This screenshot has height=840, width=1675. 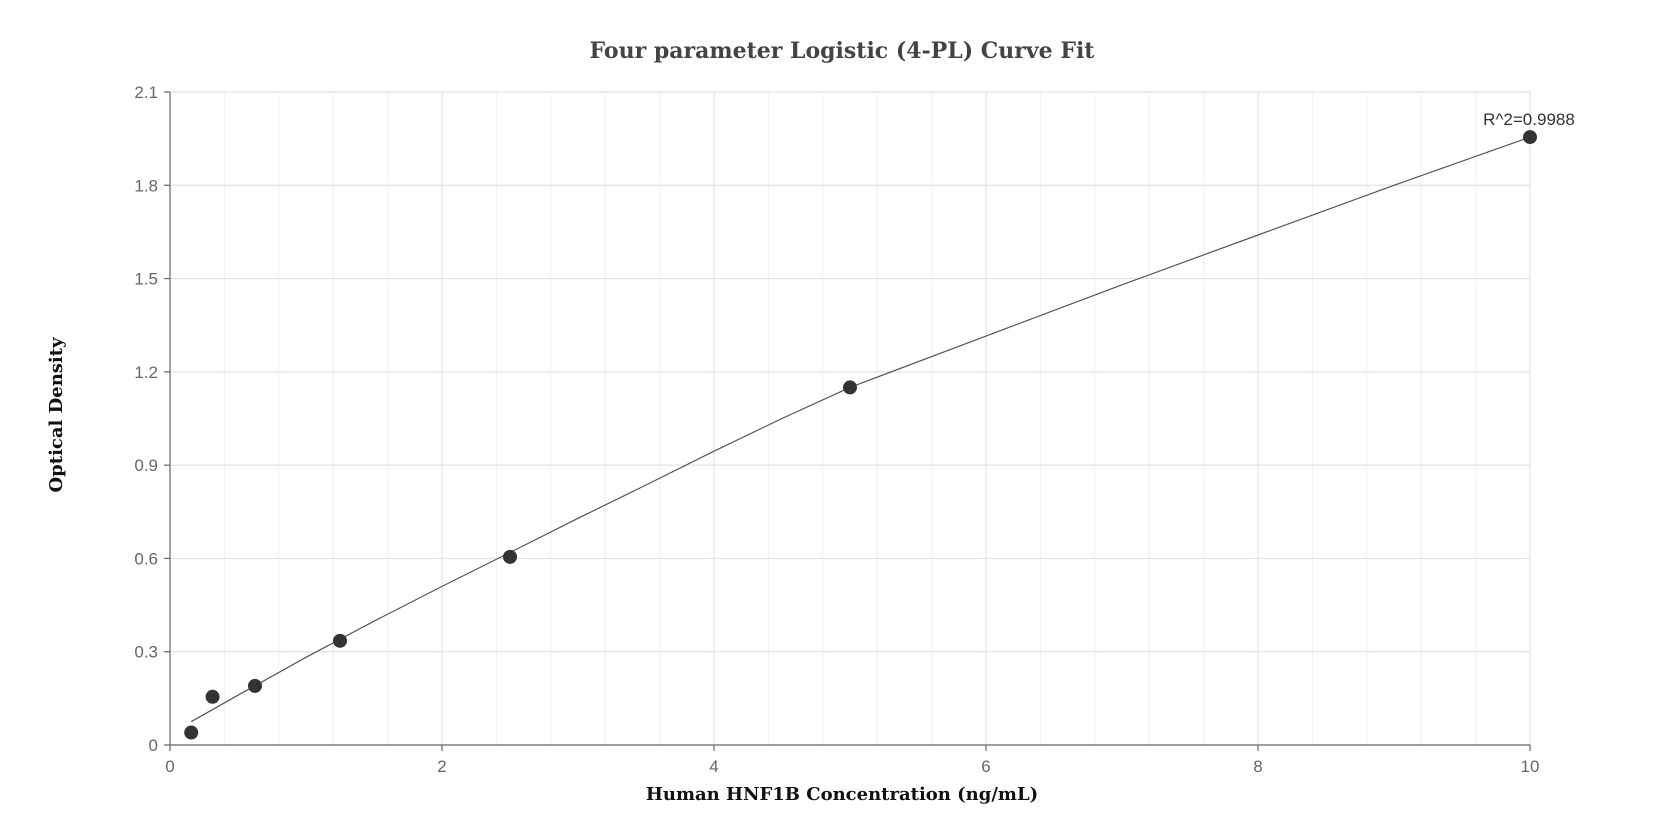 I want to click on y-tick-label: 1.8, so click(x=146, y=185).